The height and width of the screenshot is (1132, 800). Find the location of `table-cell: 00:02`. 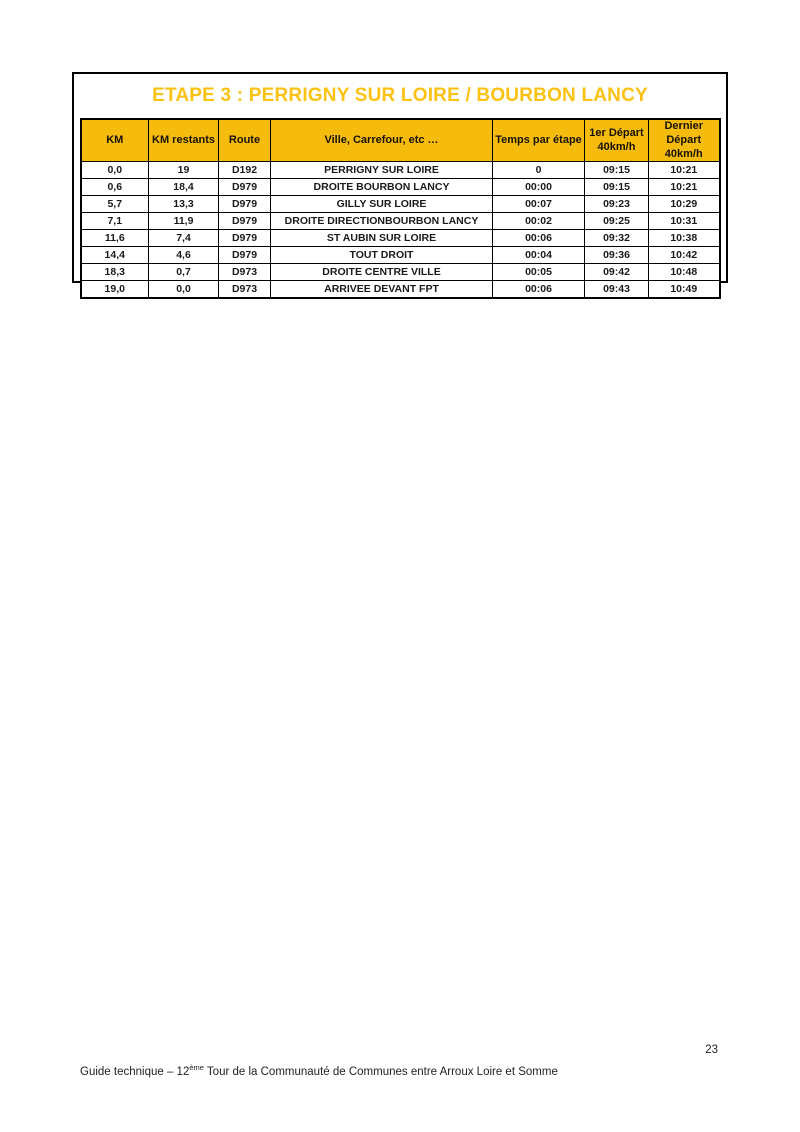

table-cell: 00:02 is located at coordinates (538, 221).